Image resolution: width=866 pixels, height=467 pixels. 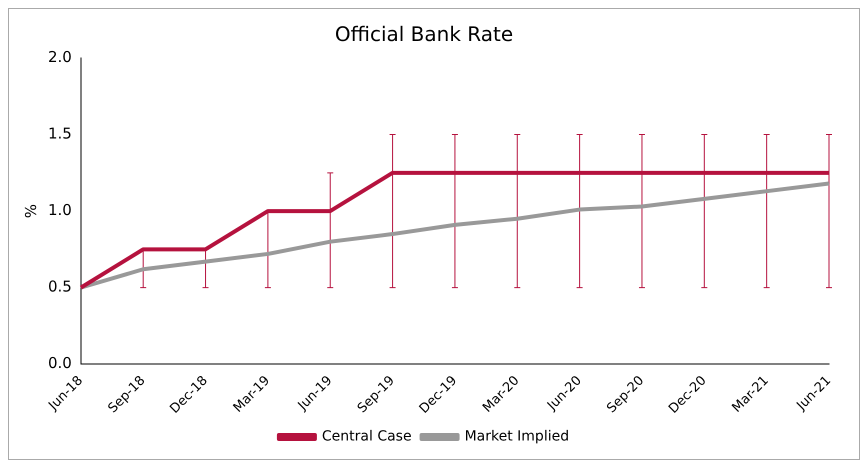 What do you see at coordinates (31, 211) in the screenshot?
I see `y-axis-title: %` at bounding box center [31, 211].